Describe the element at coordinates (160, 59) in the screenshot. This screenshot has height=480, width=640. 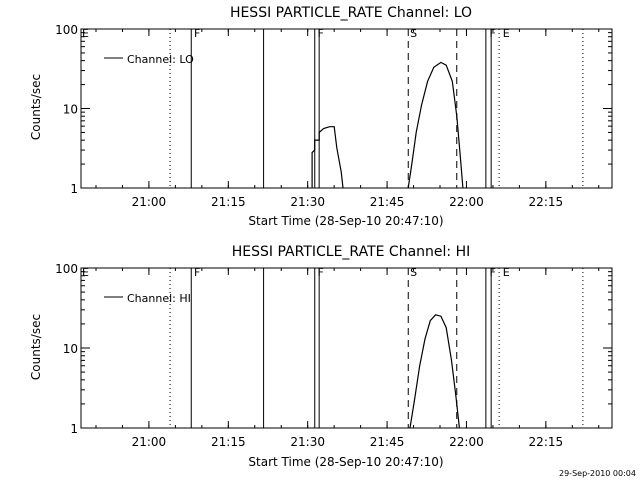
I see `legend-label: Channel: LO` at that location.